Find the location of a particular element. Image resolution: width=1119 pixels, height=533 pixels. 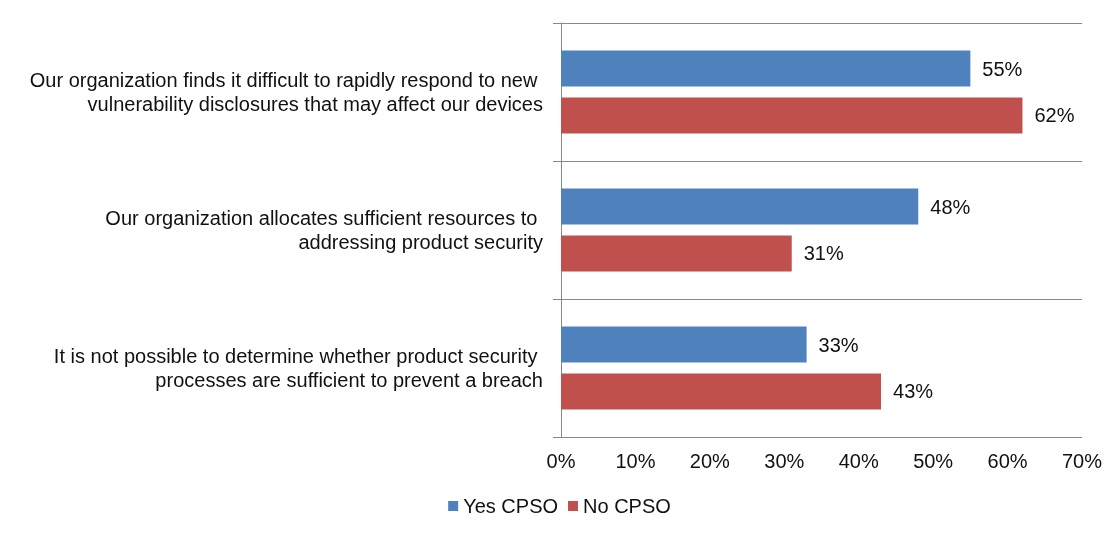

legend-label: Yes CPSO is located at coordinates (511, 506).